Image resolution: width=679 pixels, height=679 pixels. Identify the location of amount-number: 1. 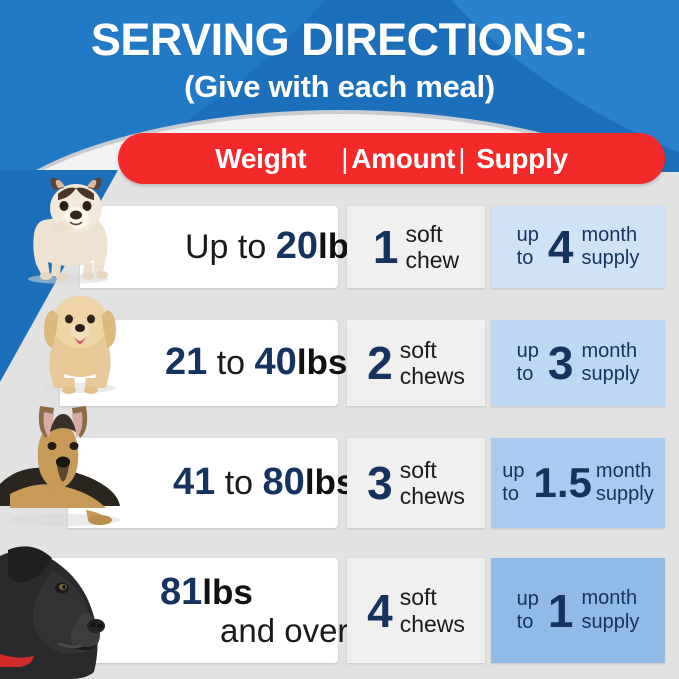
(385, 247).